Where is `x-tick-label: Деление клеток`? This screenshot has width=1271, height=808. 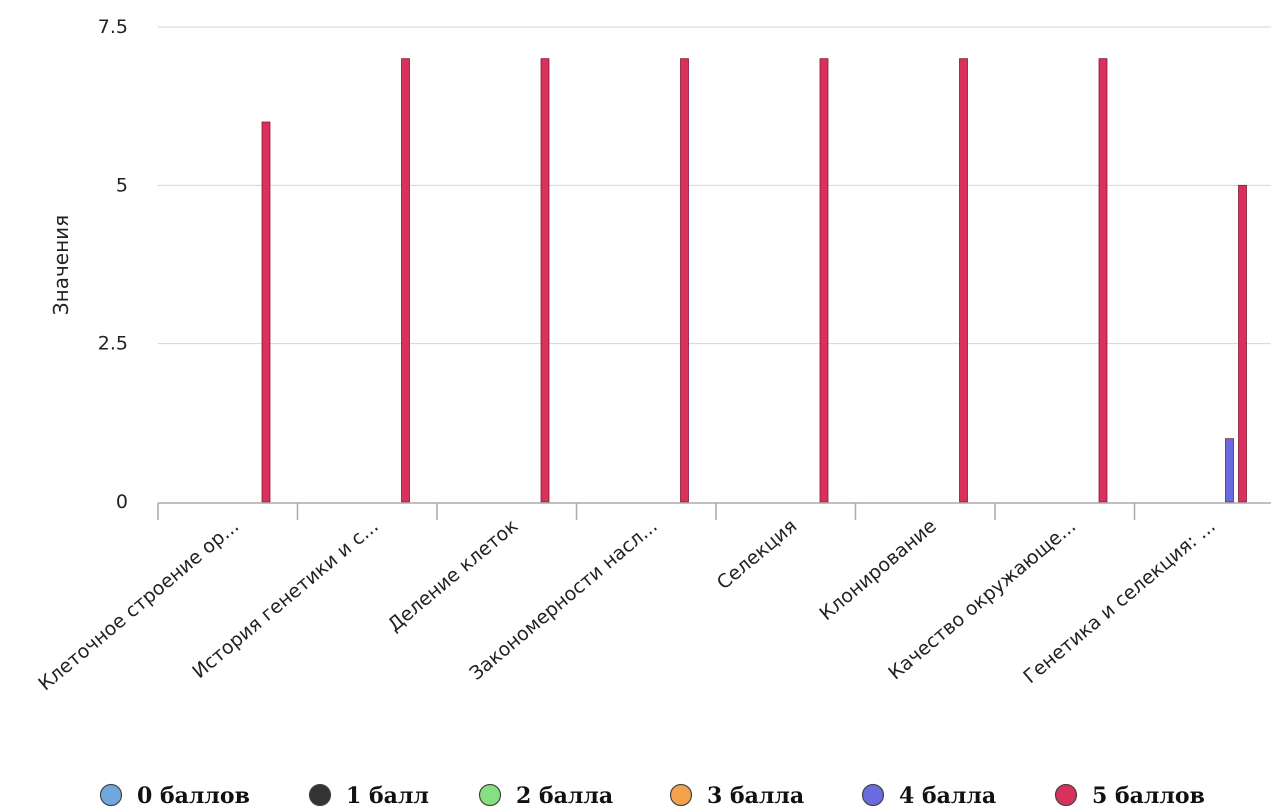
x-tick-label: Деление клеток is located at coordinates (453, 575).